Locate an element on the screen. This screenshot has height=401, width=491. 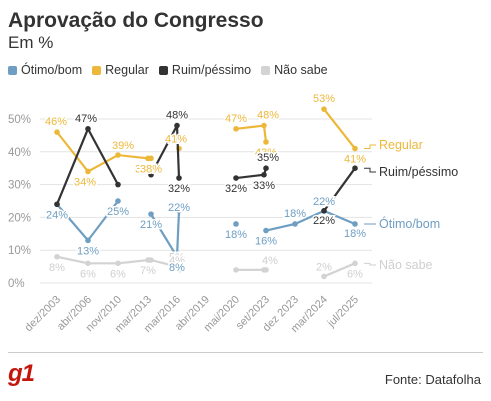
data-label-regular: 46% is located at coordinates (56, 122).